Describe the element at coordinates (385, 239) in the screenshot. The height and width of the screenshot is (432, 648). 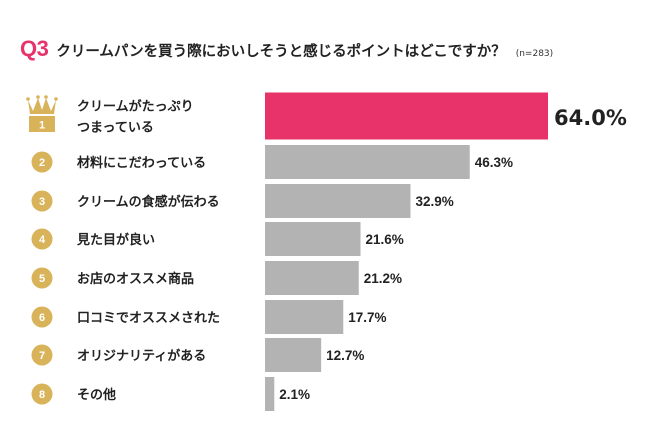
I see `value-label: 21.6%` at that location.